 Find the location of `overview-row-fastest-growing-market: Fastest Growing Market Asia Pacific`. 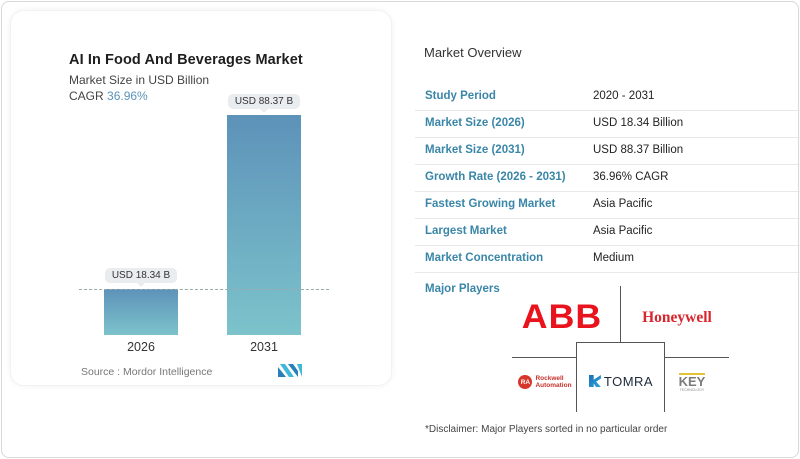

overview-row-fastest-growing-market: Fastest Growing Market Asia Pacific is located at coordinates (607, 205).